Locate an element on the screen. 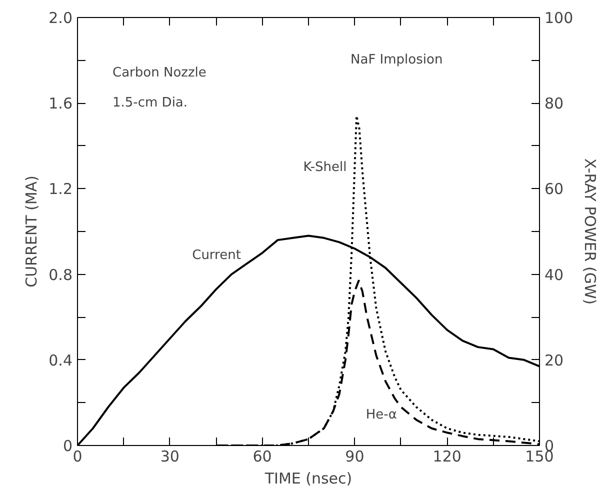 The image size is (602, 501). y-tick-label: 1.6 is located at coordinates (60, 103).